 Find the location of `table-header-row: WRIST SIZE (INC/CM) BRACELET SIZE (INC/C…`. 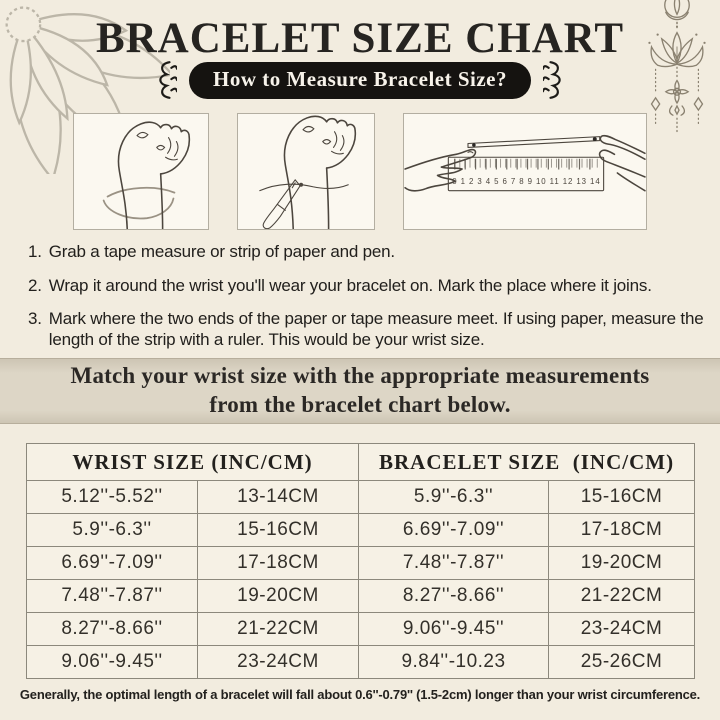

table-header-row: WRIST SIZE (INC/CM) BRACELET SIZE (INC/C… is located at coordinates (360, 462).